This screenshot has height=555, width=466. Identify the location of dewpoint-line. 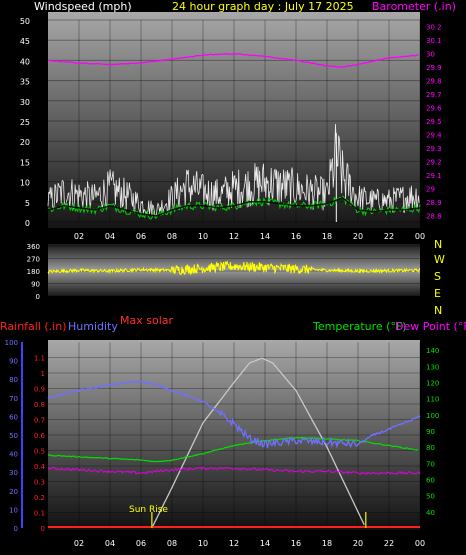
(234, 471).